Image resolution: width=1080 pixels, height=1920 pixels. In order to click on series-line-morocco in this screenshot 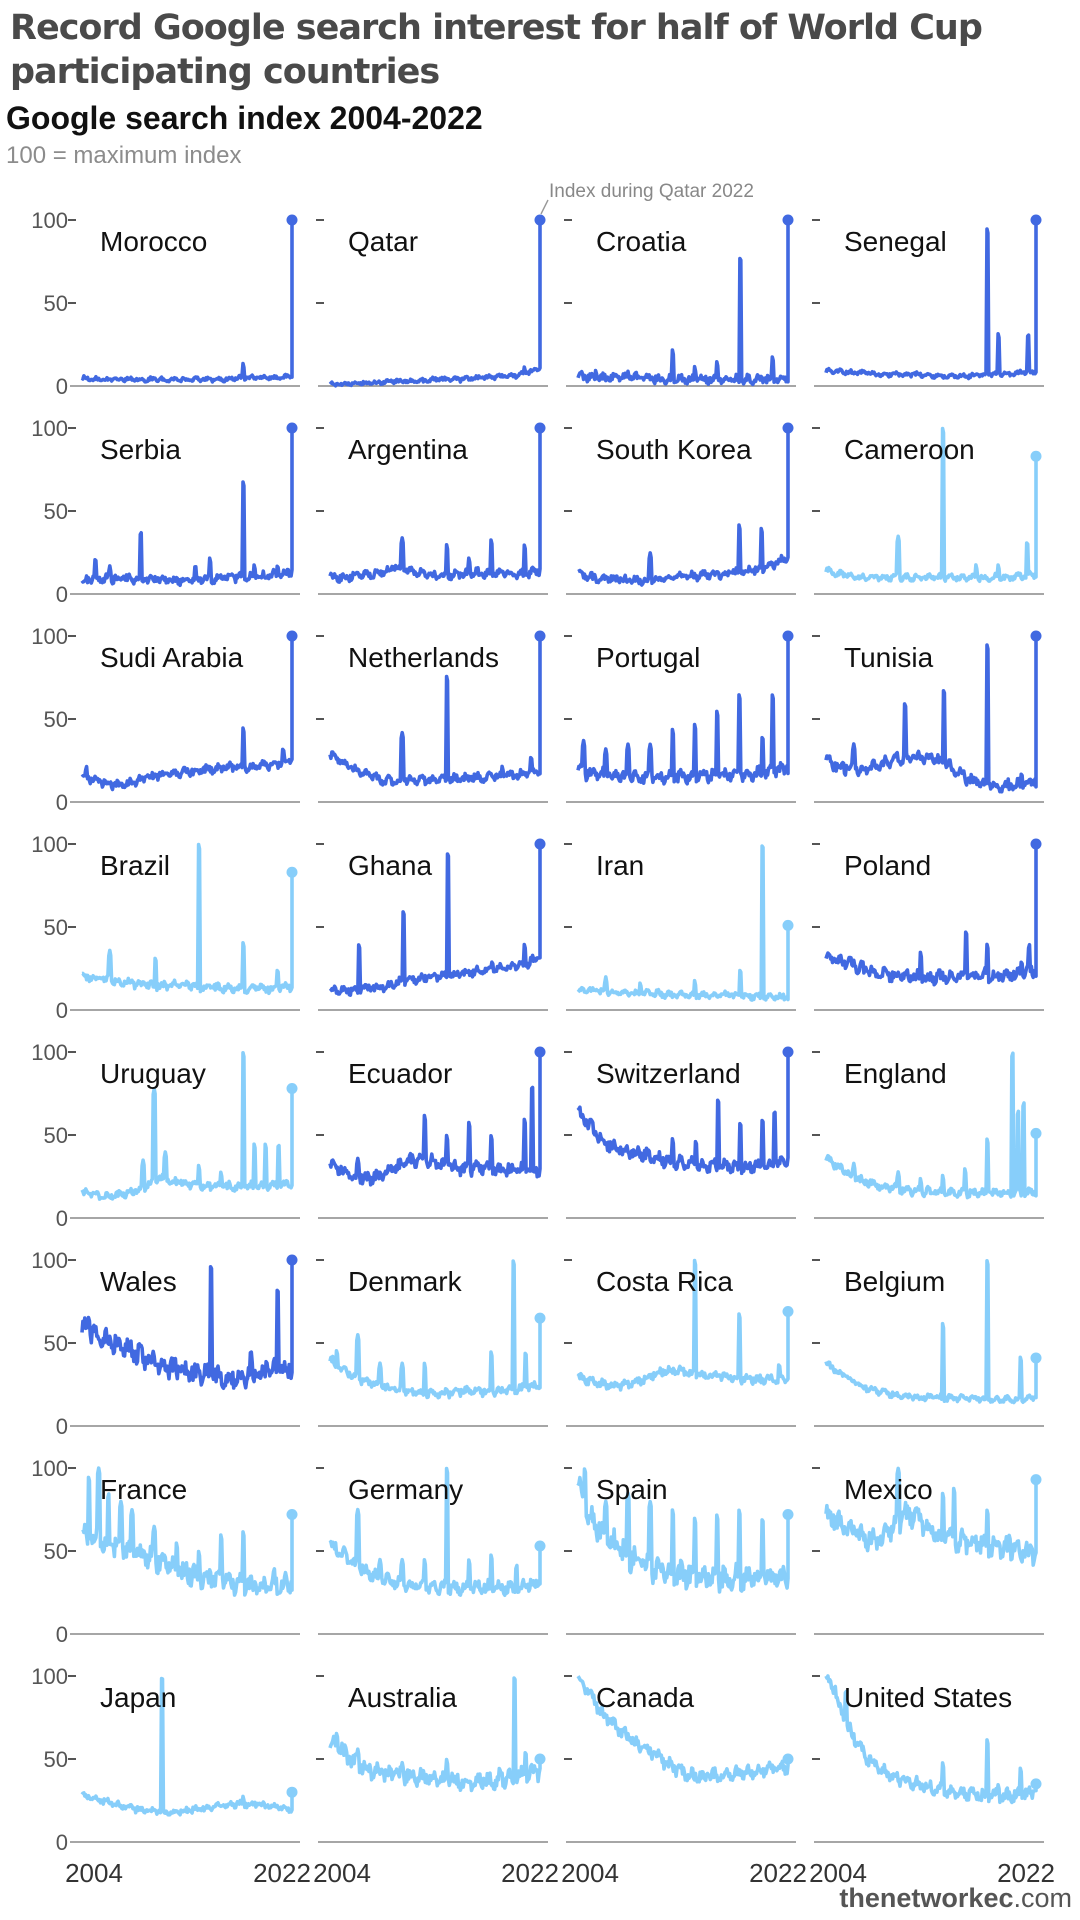, I will do `click(187, 302)`.